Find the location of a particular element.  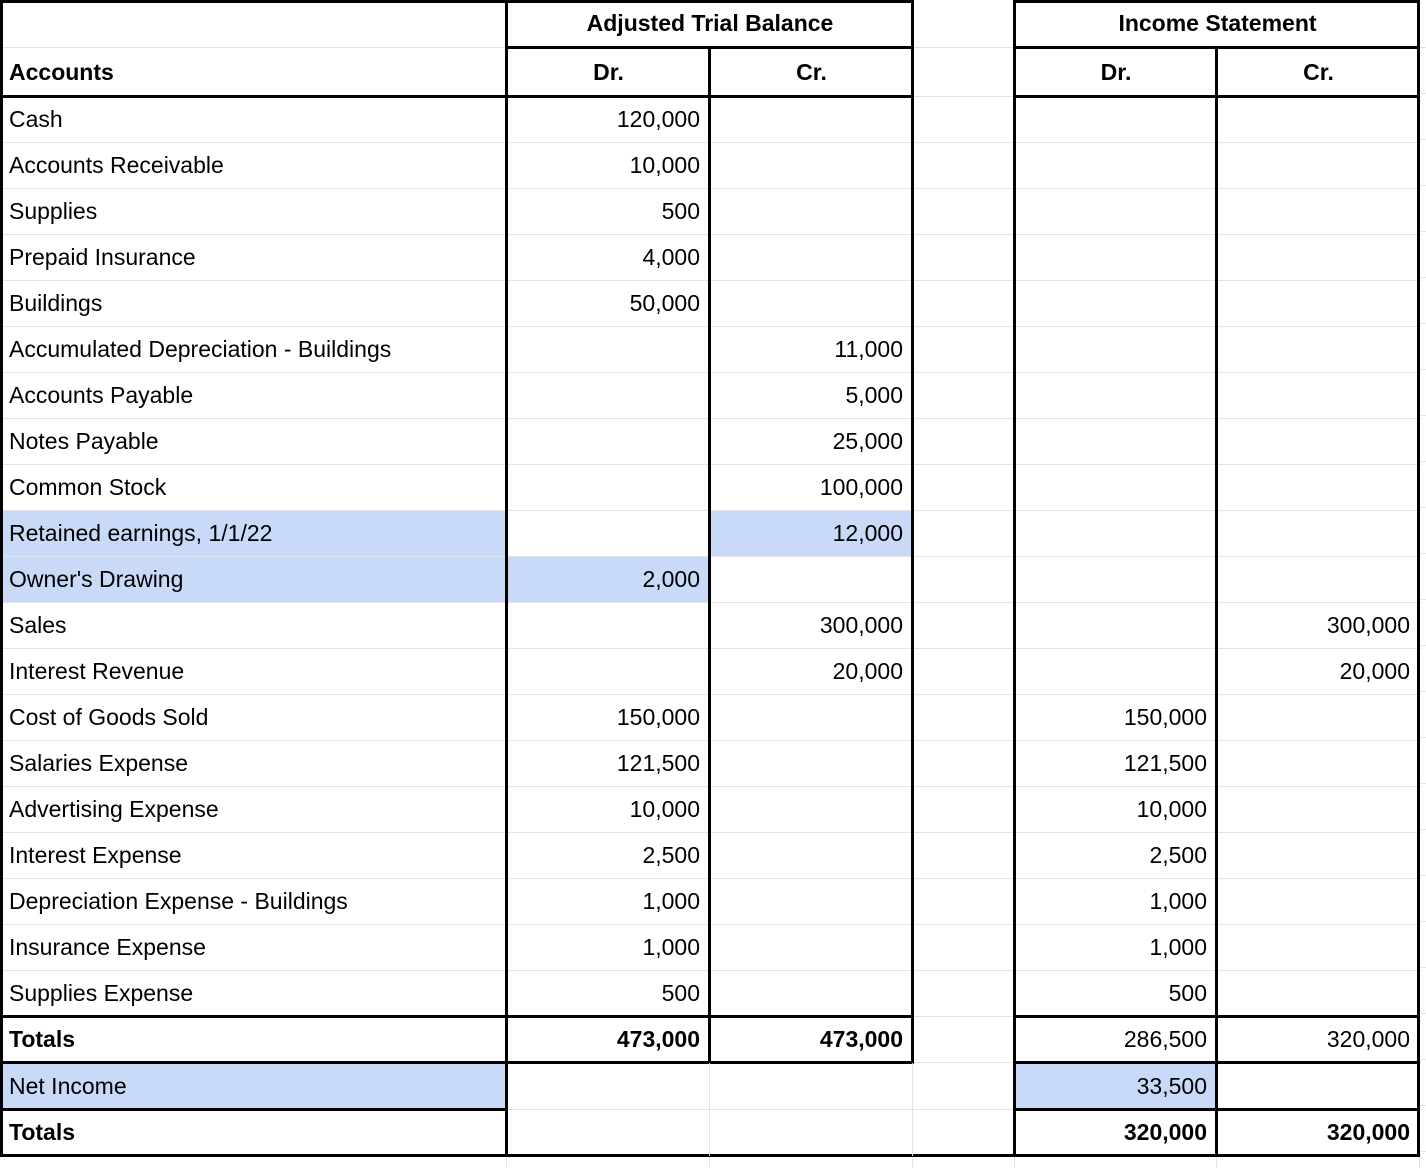

cell-account: Supplies is located at coordinates (53, 211).